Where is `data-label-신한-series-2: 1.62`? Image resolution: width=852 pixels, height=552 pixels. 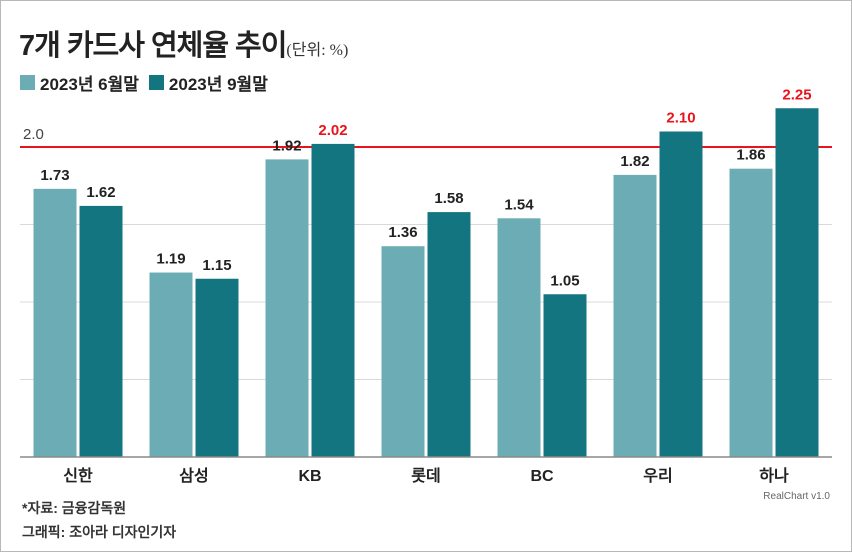
data-label-신한-series-2: 1.62 is located at coordinates (100, 192).